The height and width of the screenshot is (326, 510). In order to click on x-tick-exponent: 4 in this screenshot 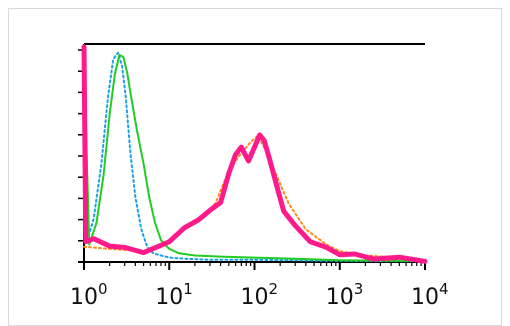, I will do `click(444, 289)`.